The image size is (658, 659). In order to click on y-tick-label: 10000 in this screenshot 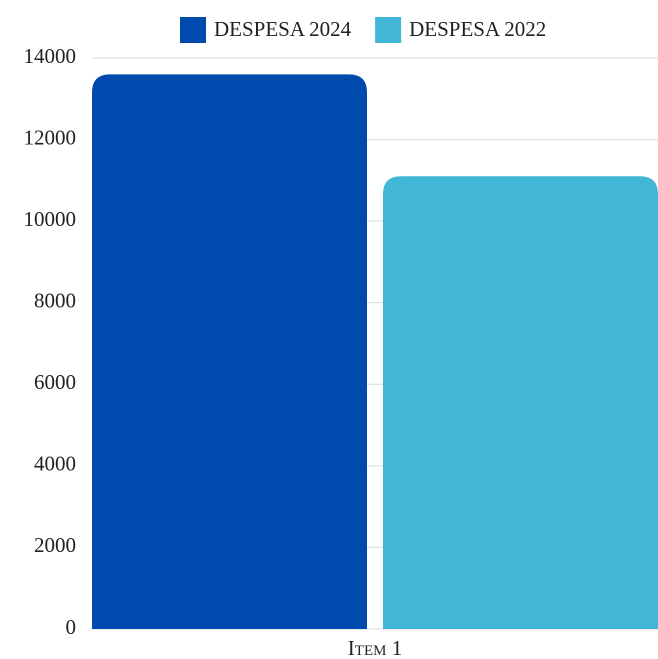, I will do `click(50, 219)`.